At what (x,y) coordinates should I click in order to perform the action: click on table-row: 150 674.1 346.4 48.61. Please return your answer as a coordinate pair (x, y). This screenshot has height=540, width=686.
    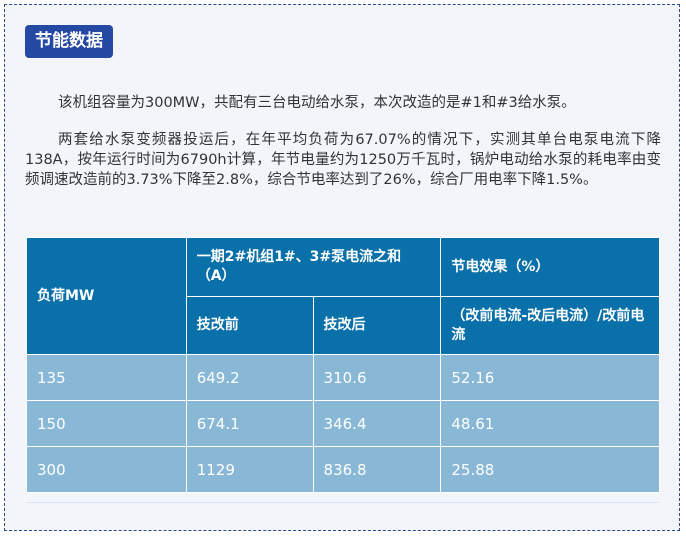
    Looking at the image, I should click on (343, 423).